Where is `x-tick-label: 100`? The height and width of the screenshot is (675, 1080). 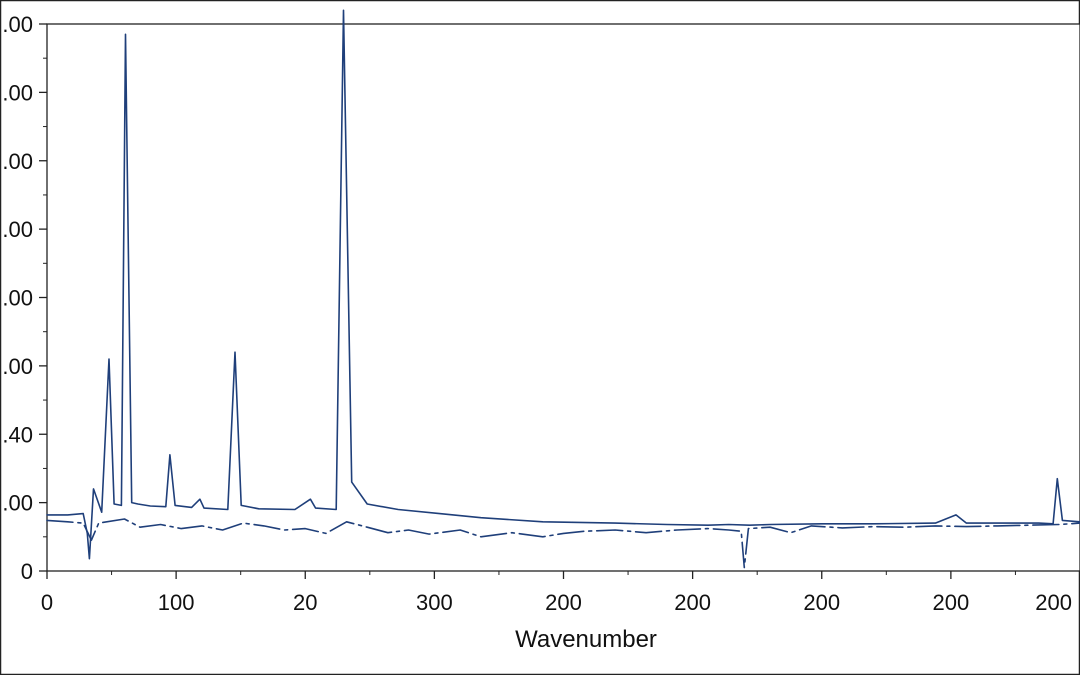 x-tick-label: 100 is located at coordinates (176, 602).